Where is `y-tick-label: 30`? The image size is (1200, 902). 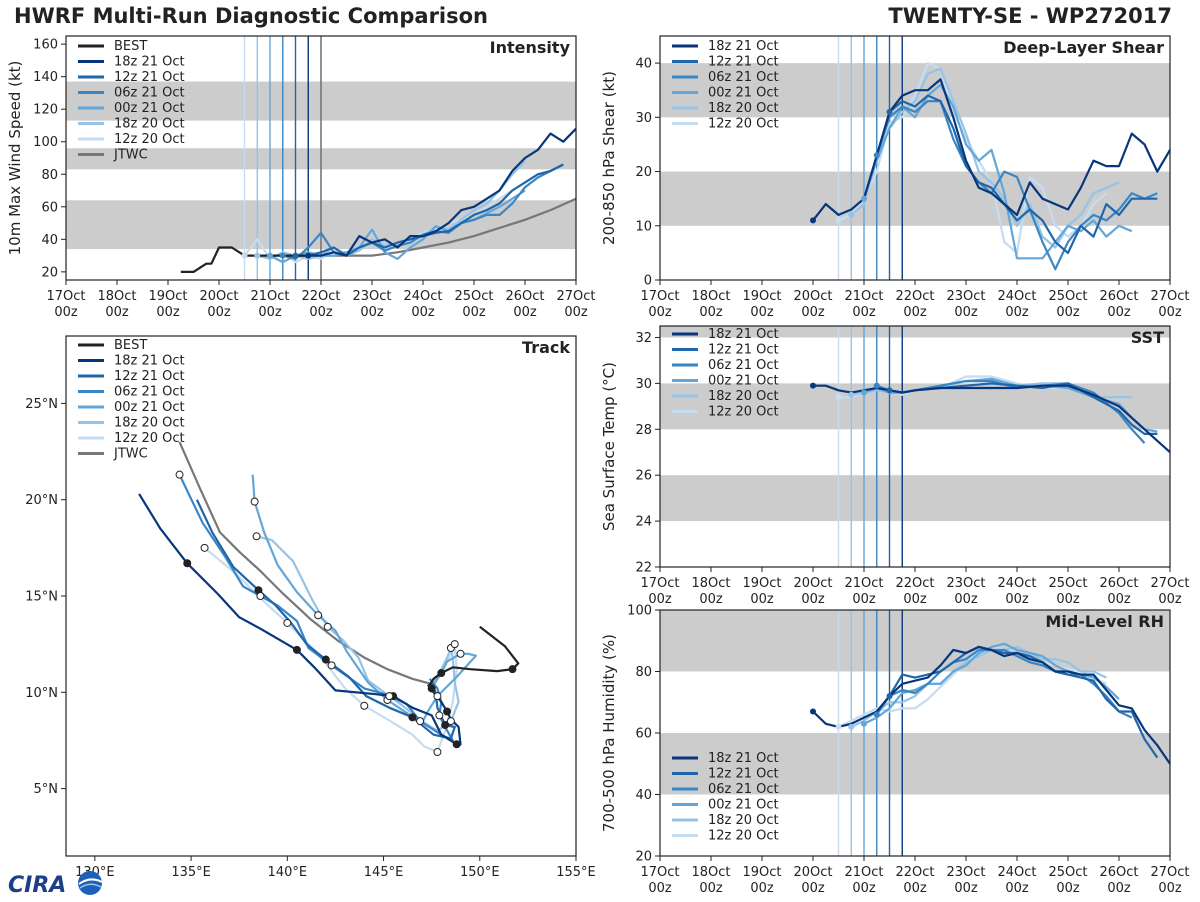 y-tick-label: 30 is located at coordinates (643, 384).